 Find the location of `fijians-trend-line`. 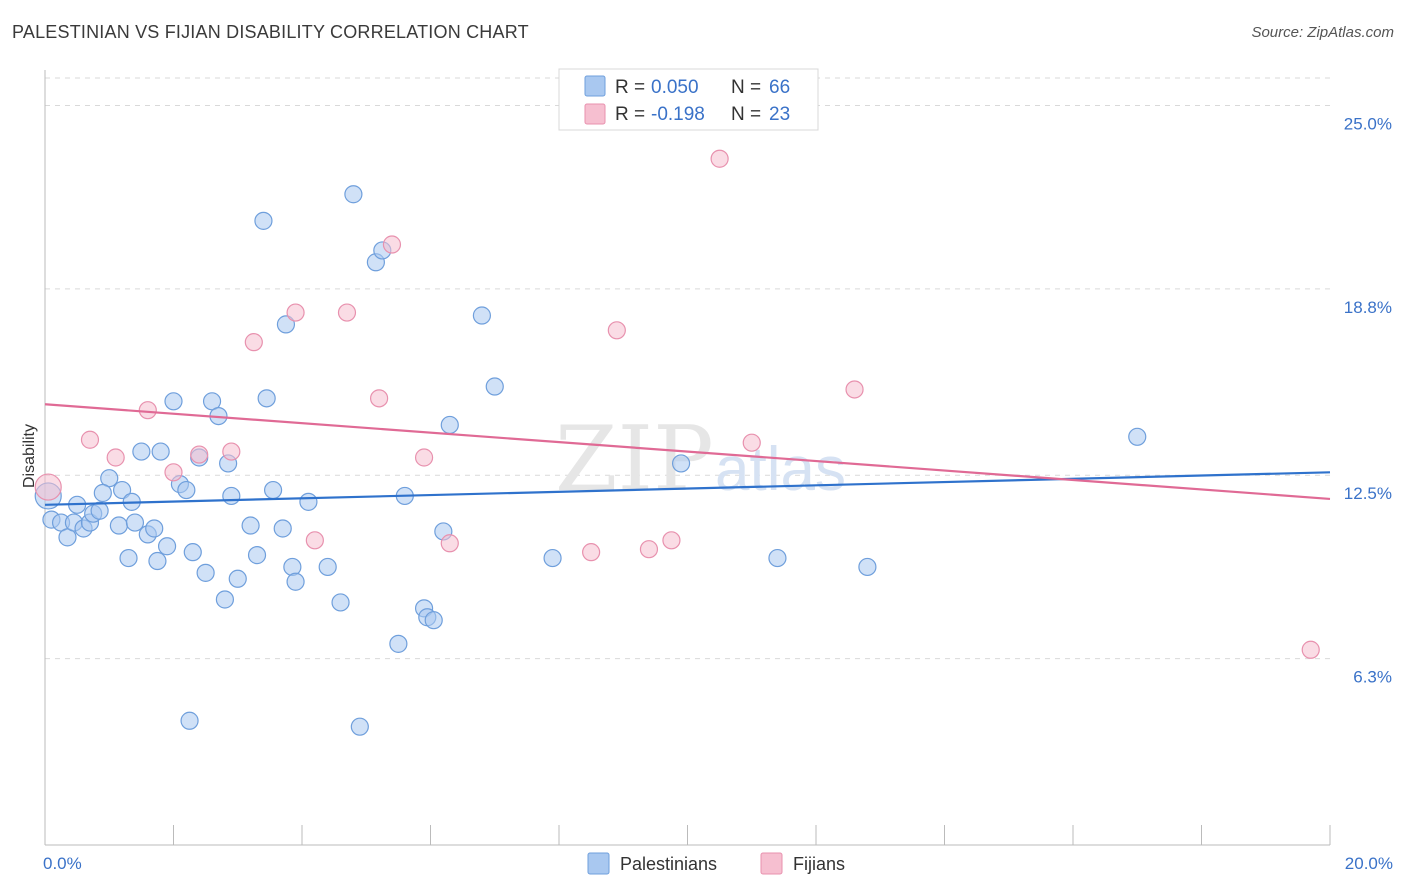

fijians-trend-line is located at coordinates (687, 452).